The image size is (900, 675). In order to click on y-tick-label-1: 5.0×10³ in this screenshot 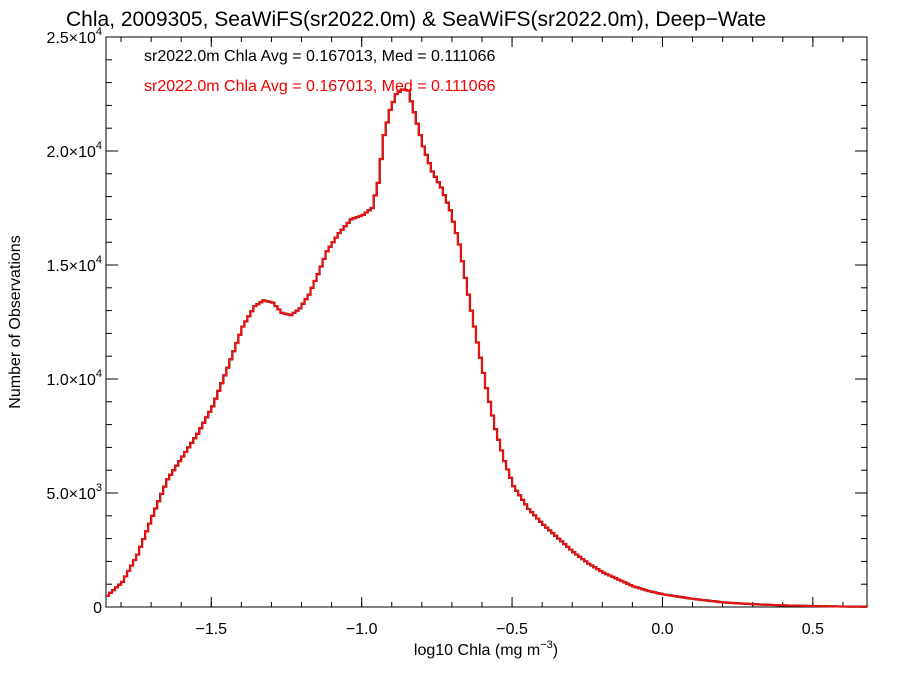, I will do `click(74, 492)`.